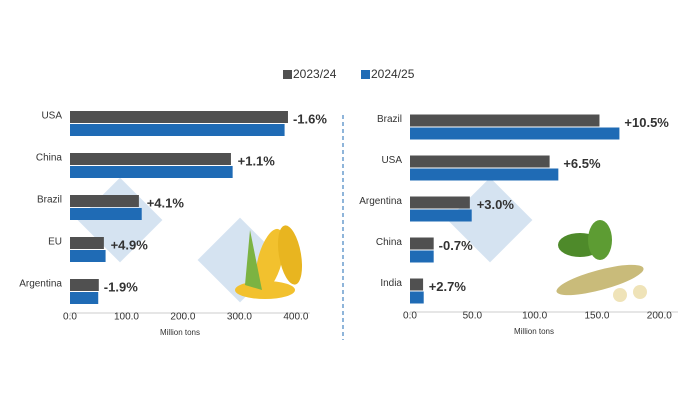 Image resolution: width=700 pixels, height=400 pixels. I want to click on category-label: EU, so click(55, 242).